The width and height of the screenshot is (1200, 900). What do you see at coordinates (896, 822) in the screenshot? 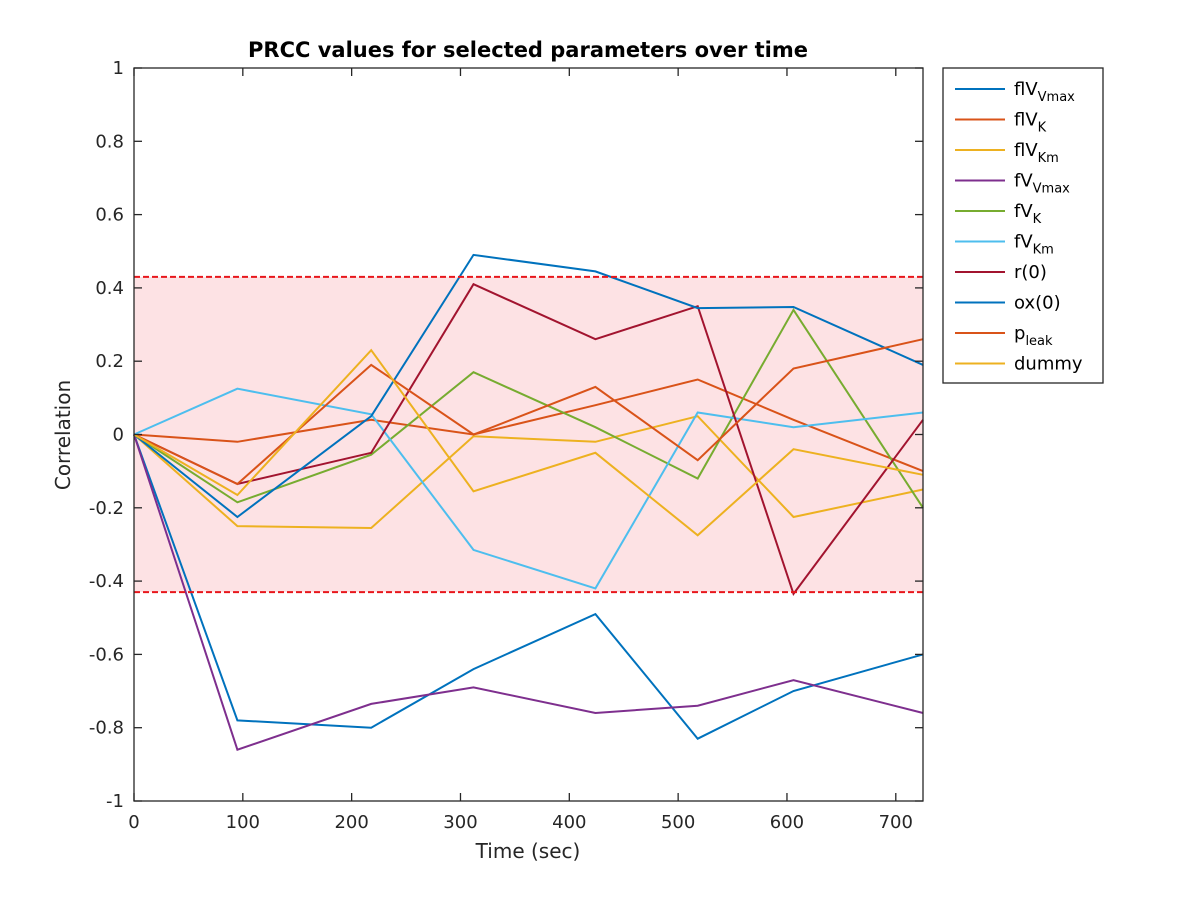
I see `x-tick-label: 700` at bounding box center [896, 822].